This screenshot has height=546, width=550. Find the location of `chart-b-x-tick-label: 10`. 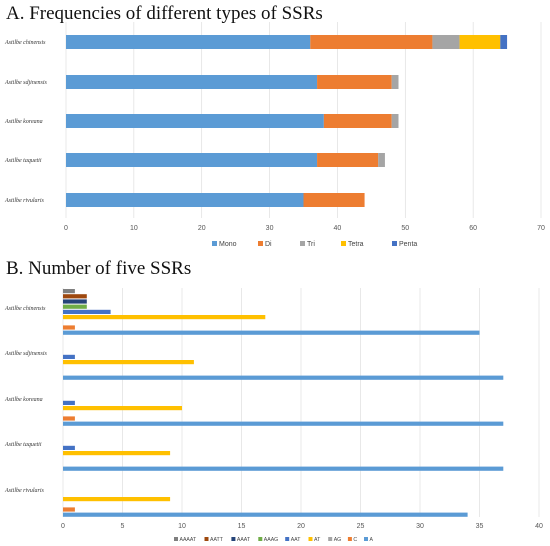

chart-b-x-tick-label: 10 is located at coordinates (182, 526).